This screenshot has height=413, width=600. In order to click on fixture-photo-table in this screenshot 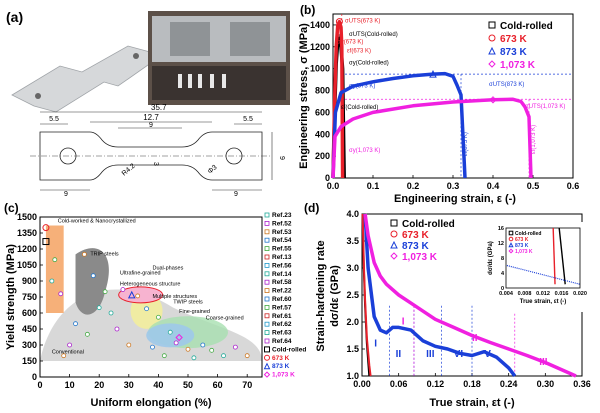, I will do `click(219, 83)`.